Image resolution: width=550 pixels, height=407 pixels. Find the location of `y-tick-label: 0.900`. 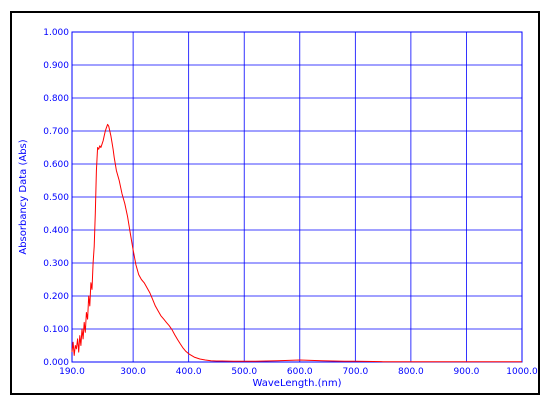

y-tick-label: 0.900 is located at coordinates (56, 66).